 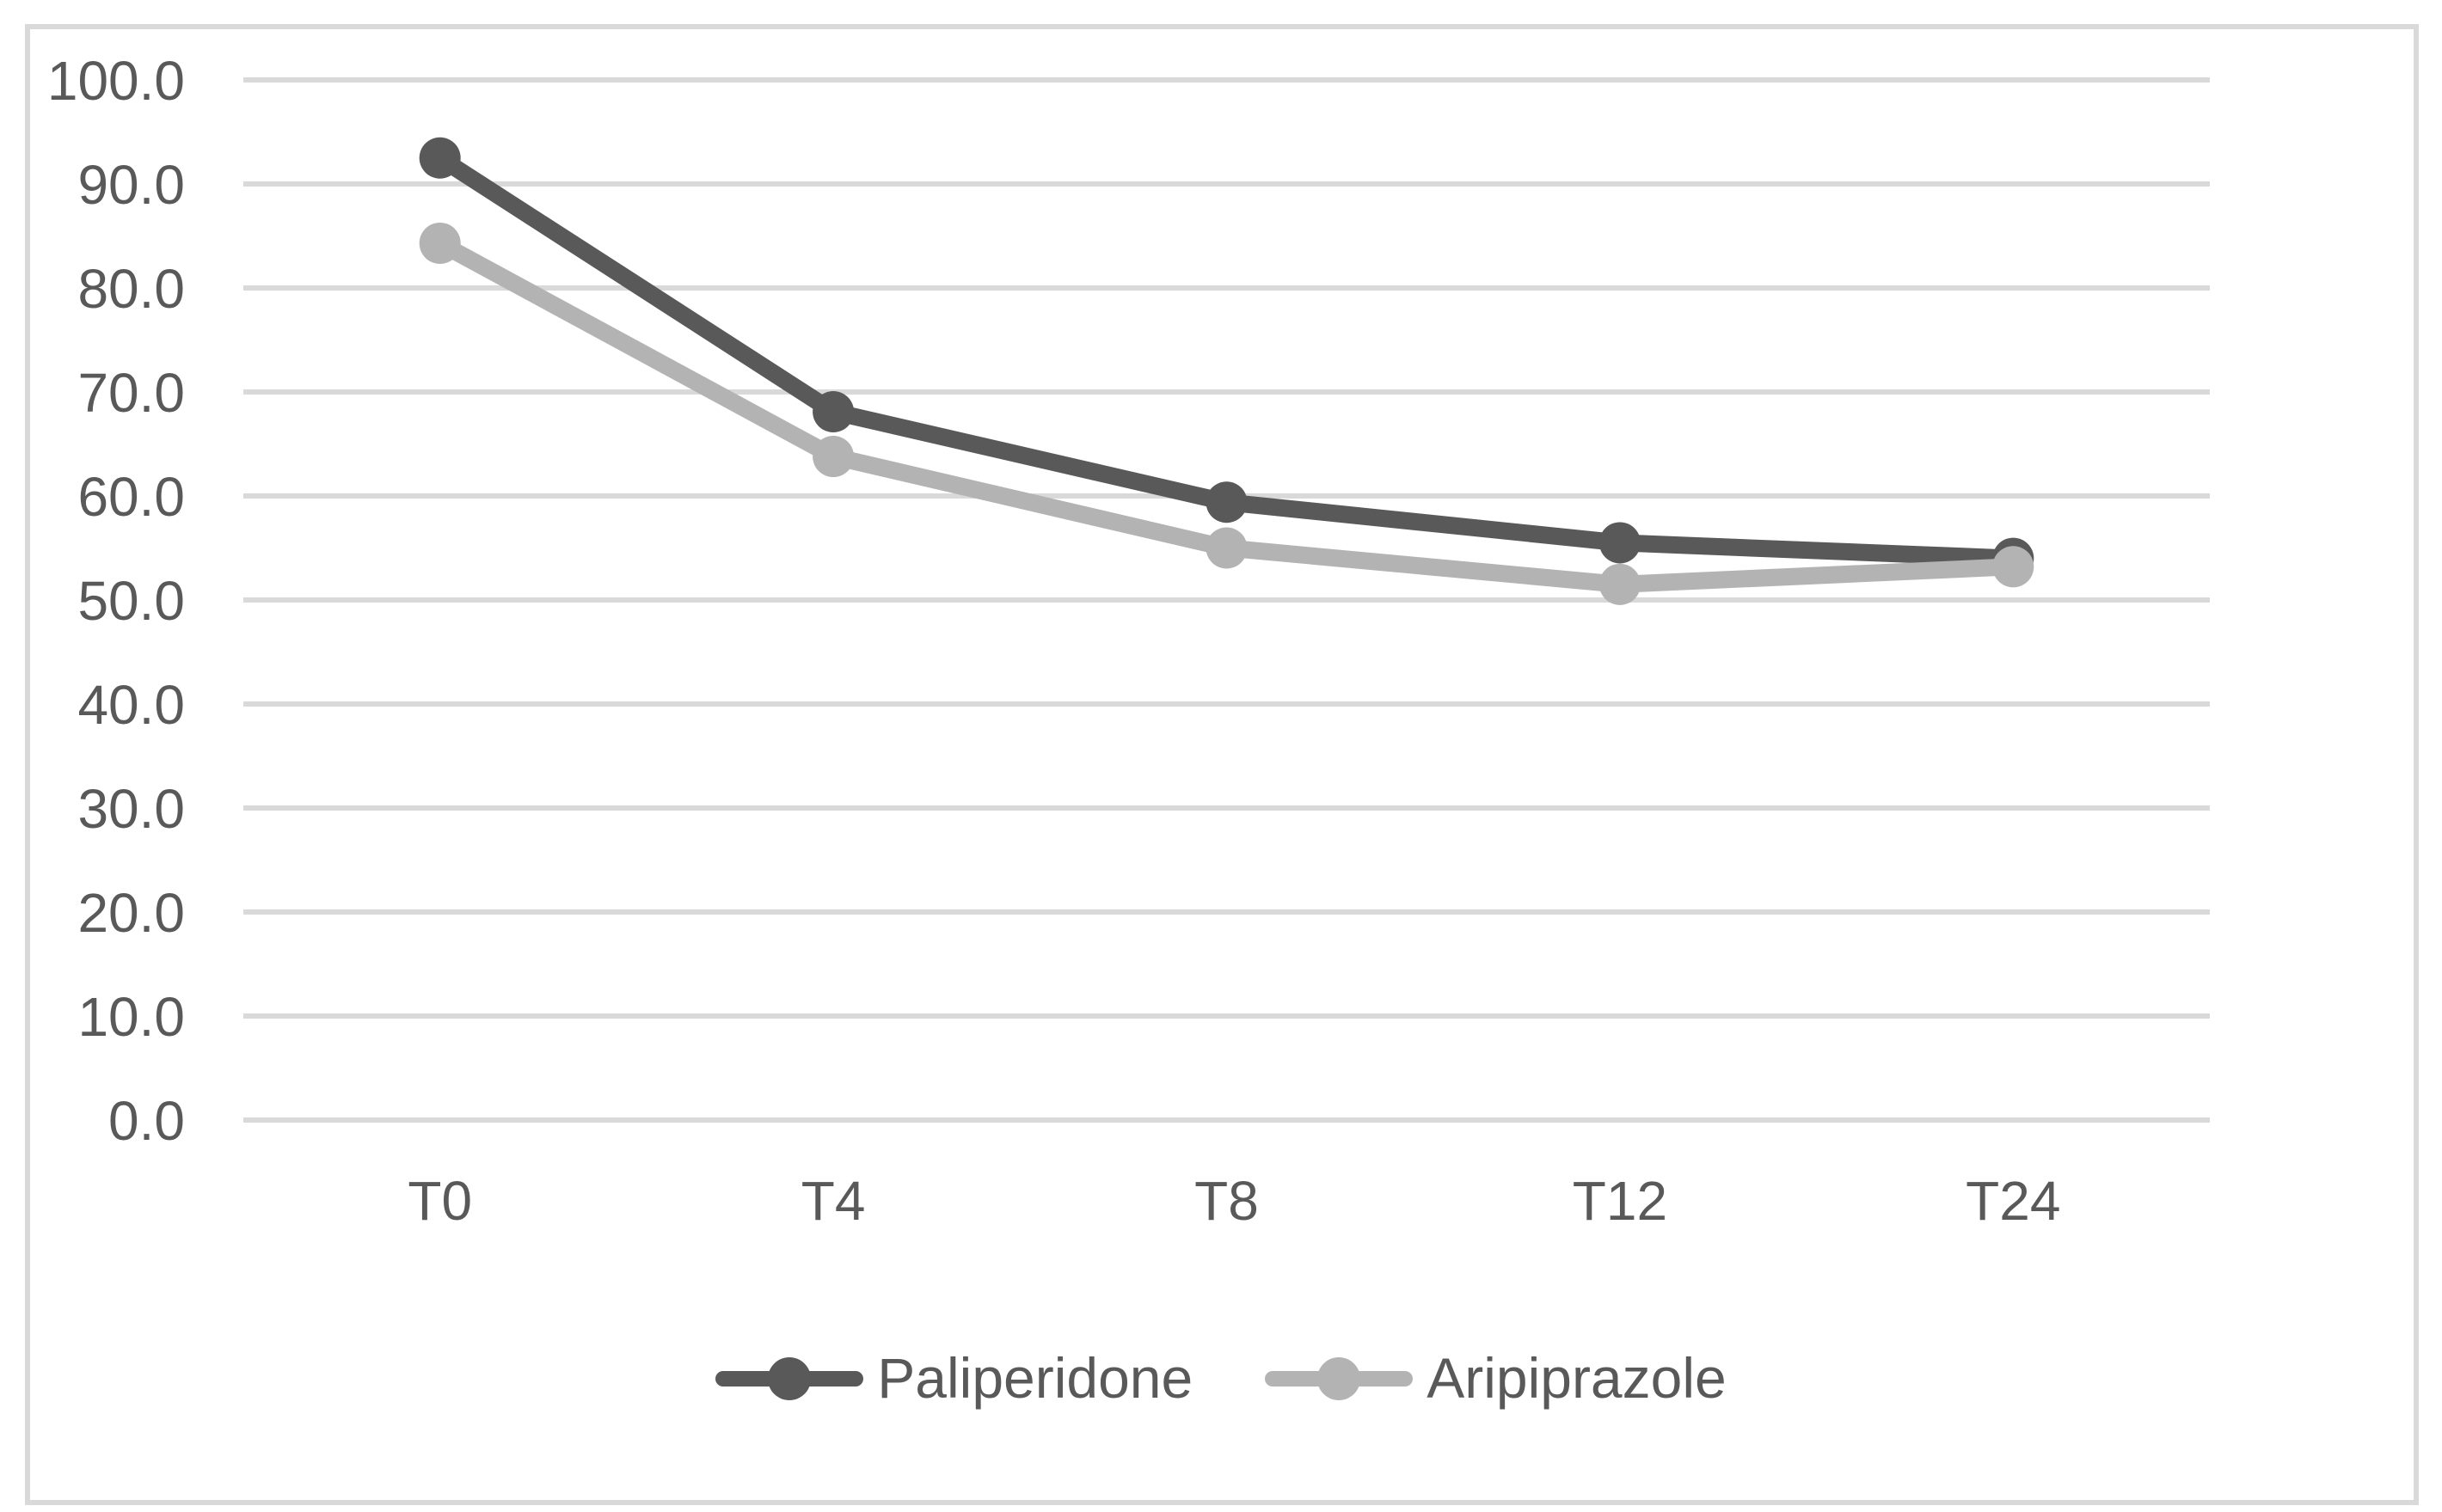 I want to click on marker-paliperidone-t12, so click(x=1620, y=543).